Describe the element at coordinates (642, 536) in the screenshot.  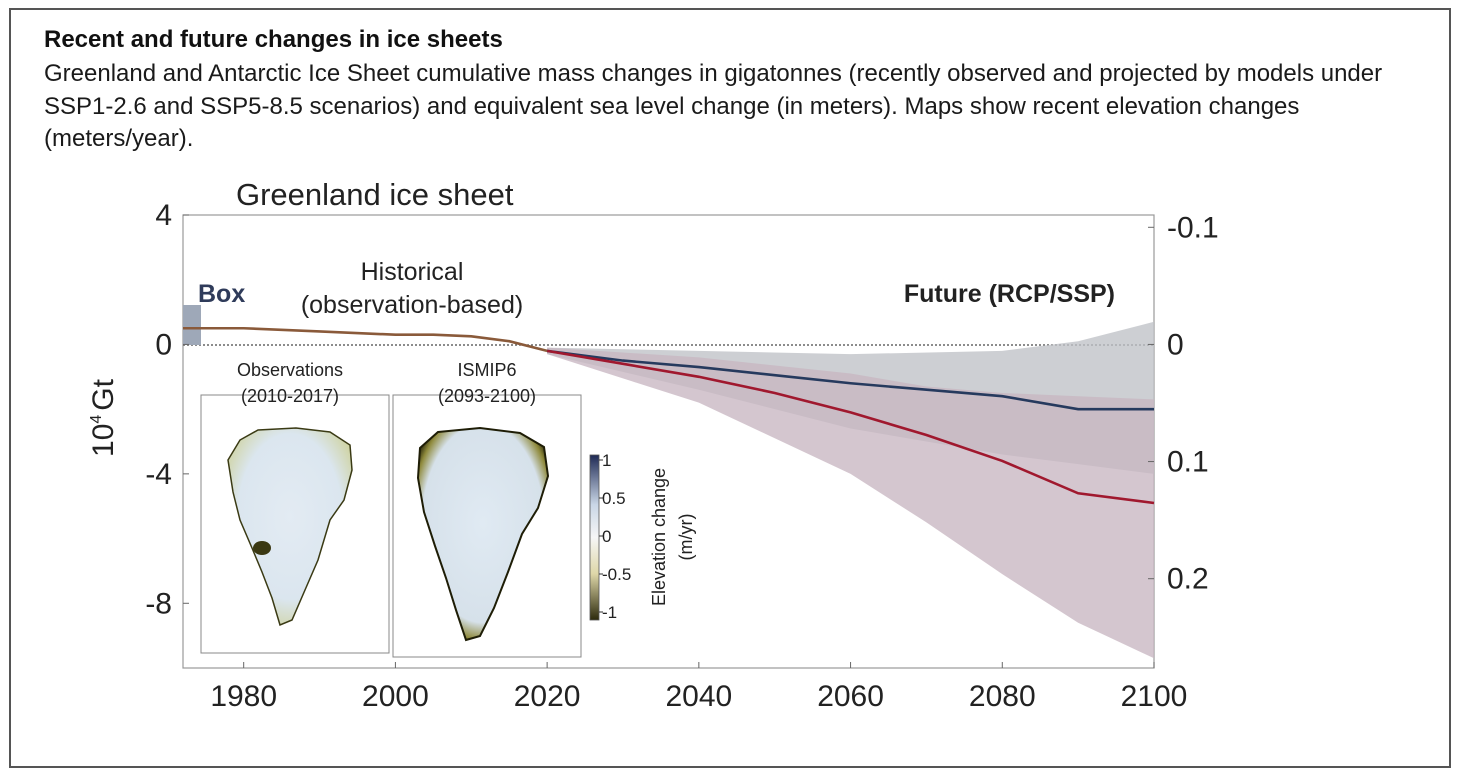
I see `colorbar: 1 0.5 0 -0.5 -1 Elevation change (m/yr)` at that location.